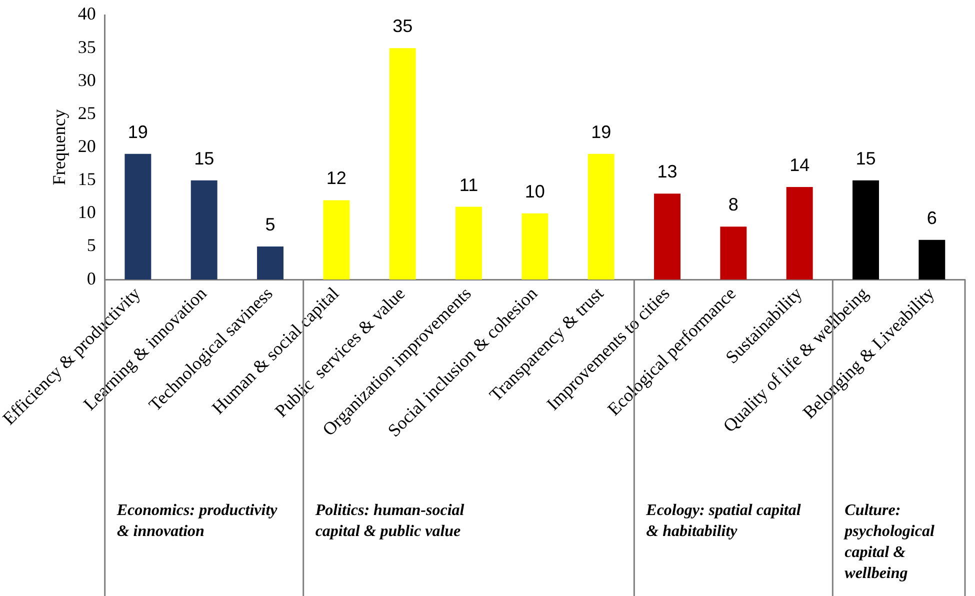 The image size is (975, 596). I want to click on y-tick-label: 10, so click(87, 212).